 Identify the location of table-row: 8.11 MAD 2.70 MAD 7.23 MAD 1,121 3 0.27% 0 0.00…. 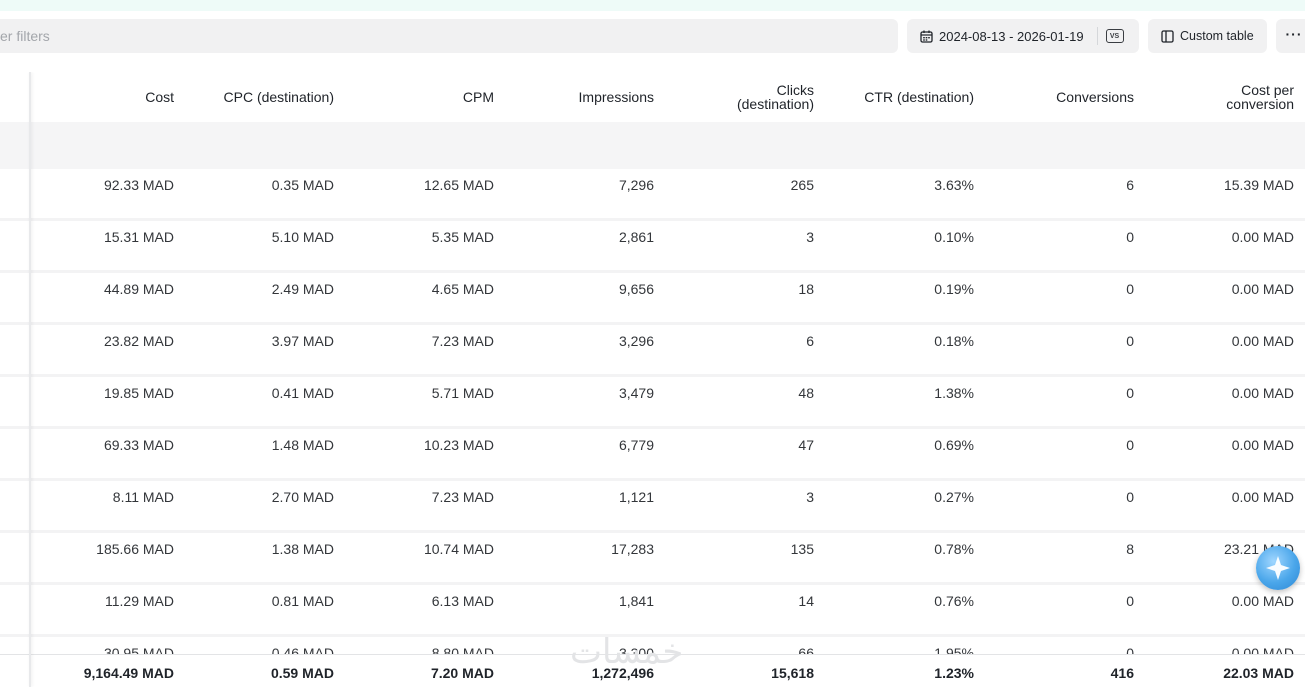
(652, 505).